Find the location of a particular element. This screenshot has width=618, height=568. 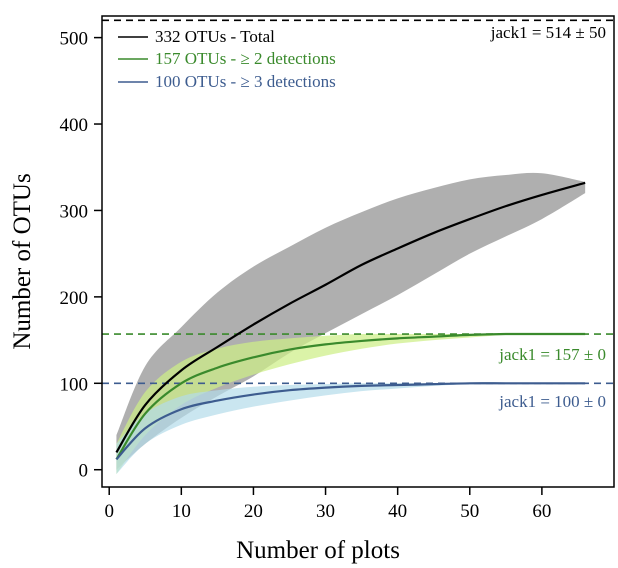

y-axis-ticks: 0 100 200 300 400 500 is located at coordinates (81, 255).